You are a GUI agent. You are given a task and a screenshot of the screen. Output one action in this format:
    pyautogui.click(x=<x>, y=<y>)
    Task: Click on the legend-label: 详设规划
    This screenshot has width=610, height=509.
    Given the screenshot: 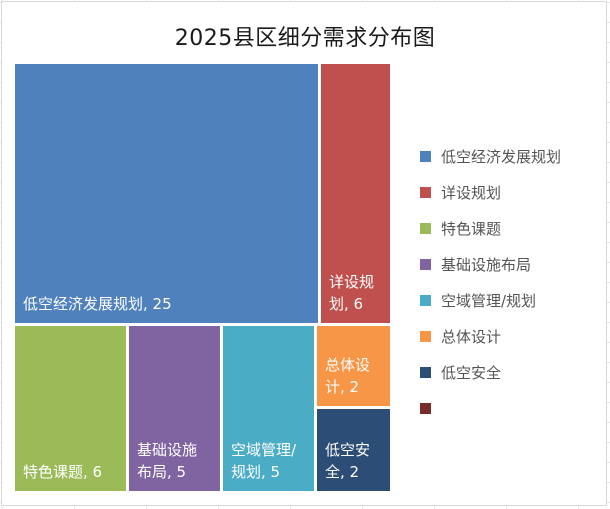 What is the action you would take?
    pyautogui.click(x=471, y=192)
    